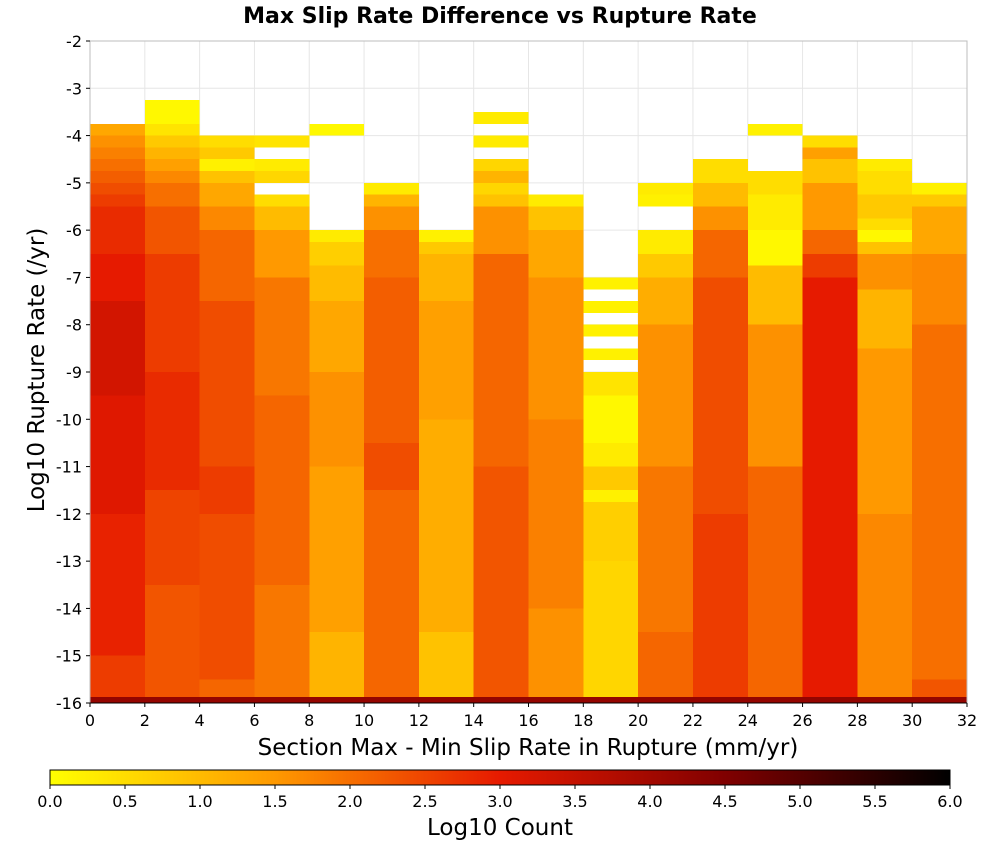 The height and width of the screenshot is (850, 1000). What do you see at coordinates (724, 801) in the screenshot?
I see `colorbar-tick-label-9: 4.5` at bounding box center [724, 801].